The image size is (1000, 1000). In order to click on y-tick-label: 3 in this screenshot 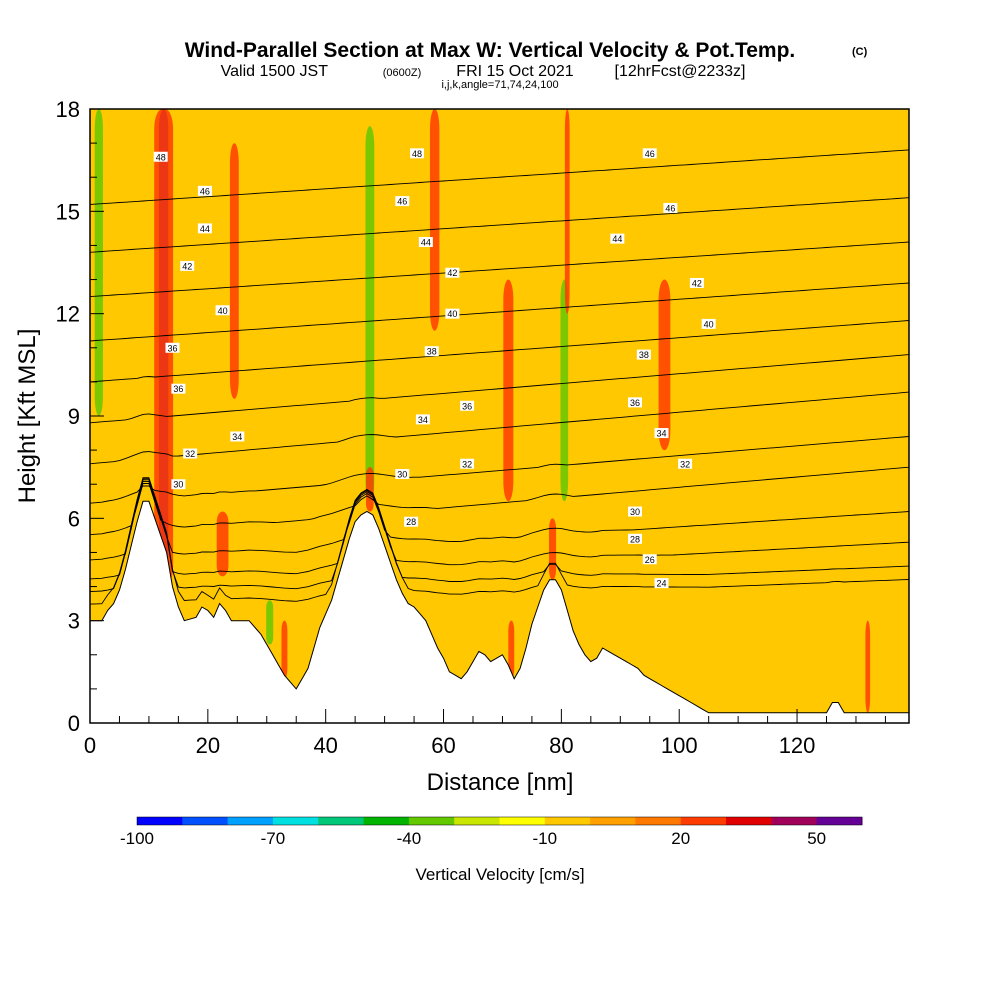, I will do `click(74, 621)`.